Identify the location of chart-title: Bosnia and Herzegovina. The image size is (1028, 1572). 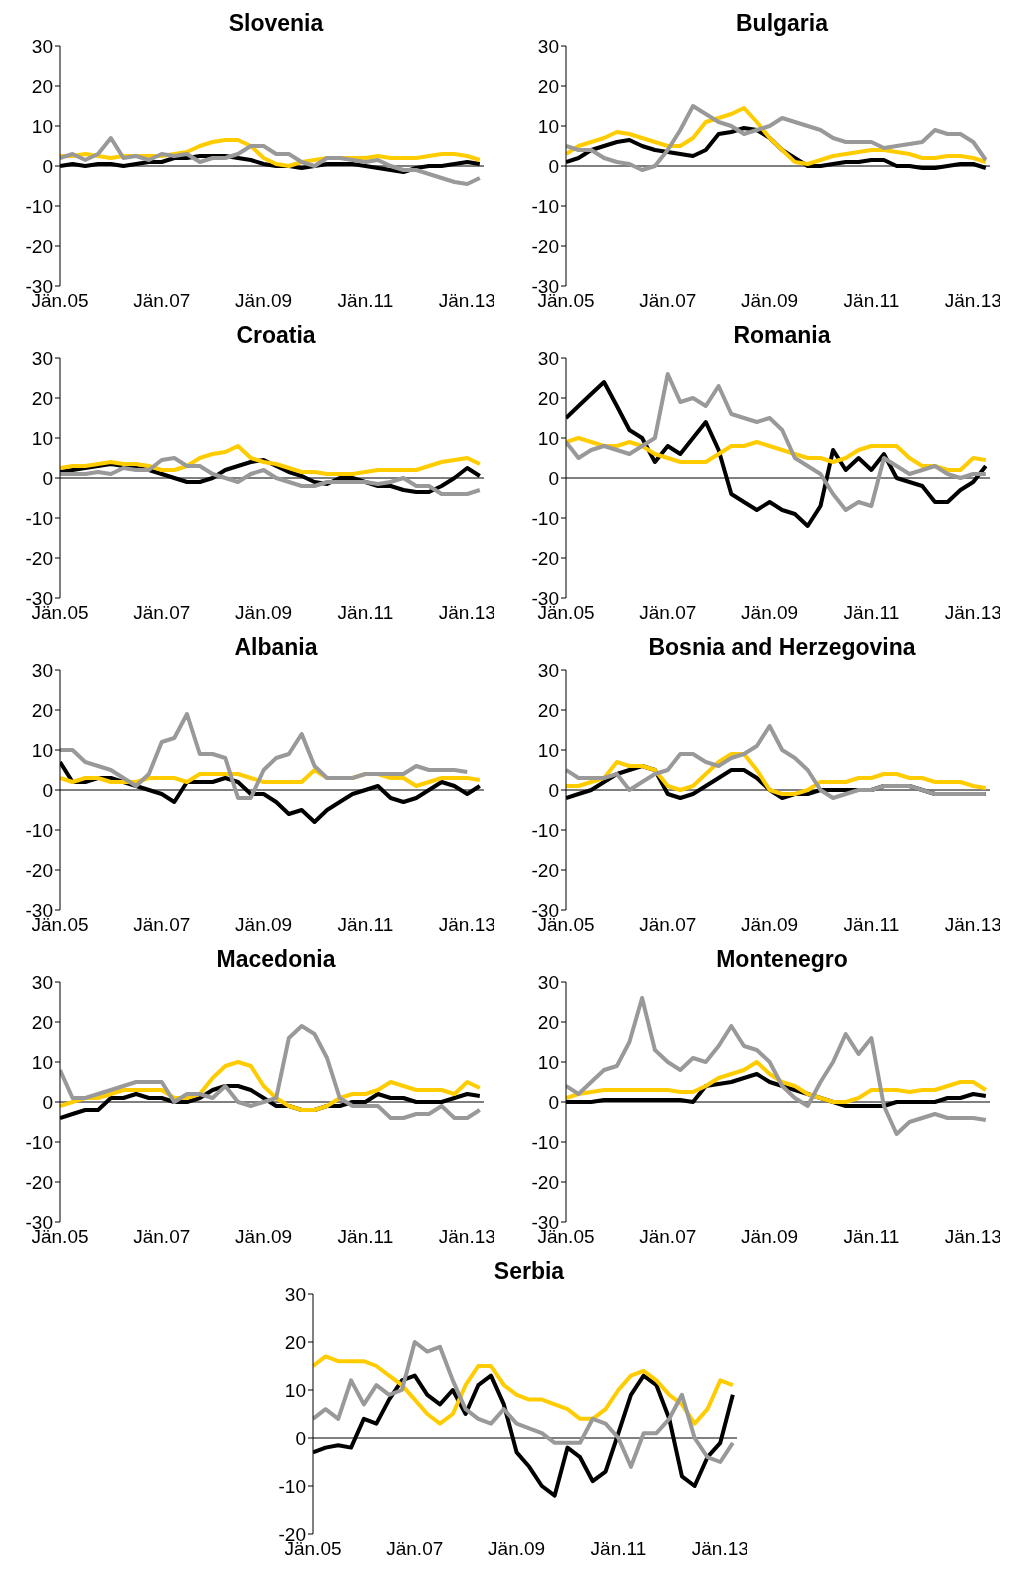
(782, 647).